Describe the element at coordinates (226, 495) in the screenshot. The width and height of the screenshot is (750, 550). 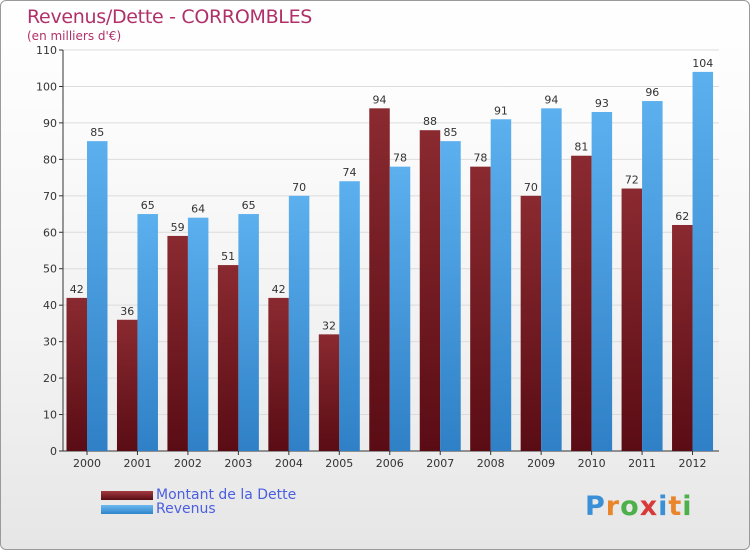
I see `legend-label-debt: Montant de la Dette` at that location.